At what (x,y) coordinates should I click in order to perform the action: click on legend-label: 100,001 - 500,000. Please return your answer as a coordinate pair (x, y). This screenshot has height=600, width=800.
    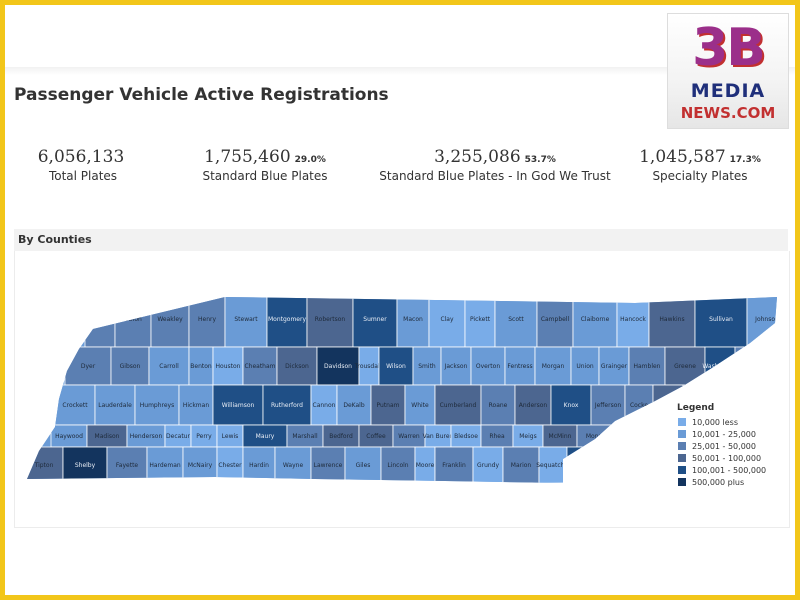
    Looking at the image, I should click on (729, 470).